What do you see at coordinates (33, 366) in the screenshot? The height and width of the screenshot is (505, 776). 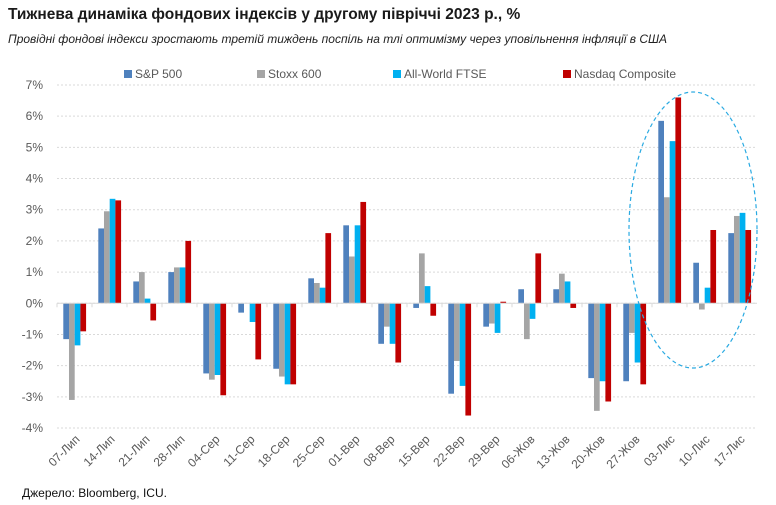 I see `y-tick-label: -2%` at bounding box center [33, 366].